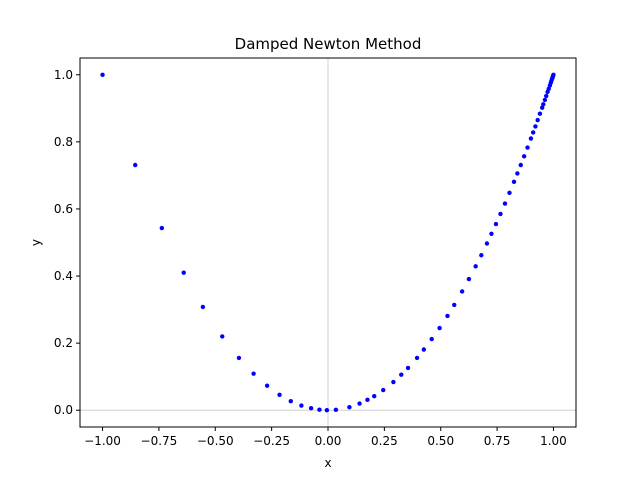 Image resolution: width=640 pixels, height=485 pixels. Describe the element at coordinates (328, 44) in the screenshot. I see `chart-title: Damped Newton Method` at that location.